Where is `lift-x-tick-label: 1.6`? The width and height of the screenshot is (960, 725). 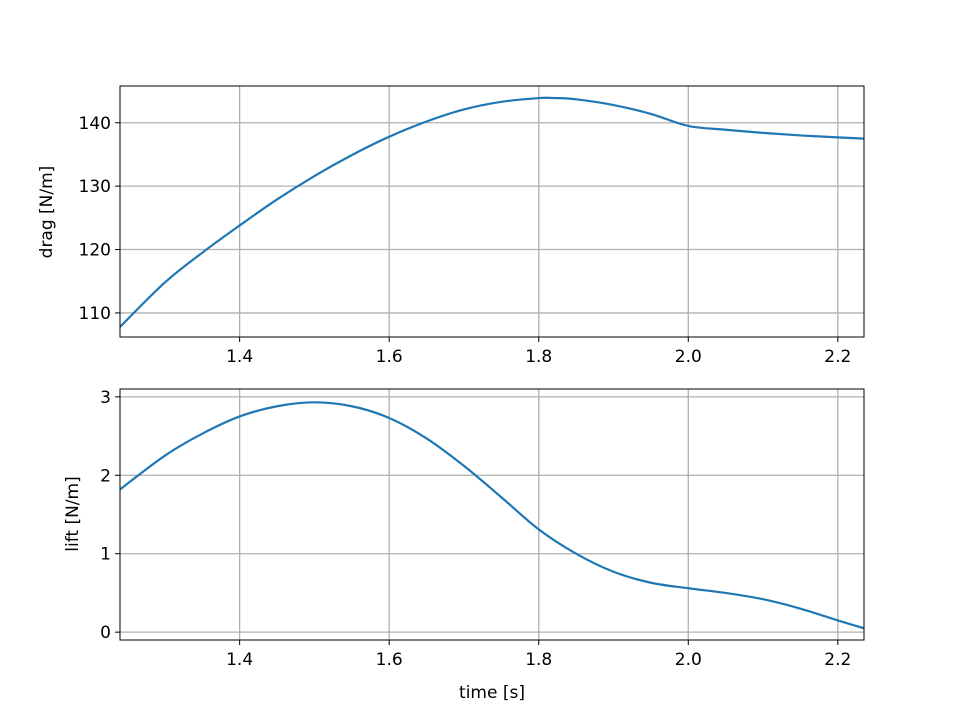
lift-x-tick-label: 1.6 is located at coordinates (389, 660).